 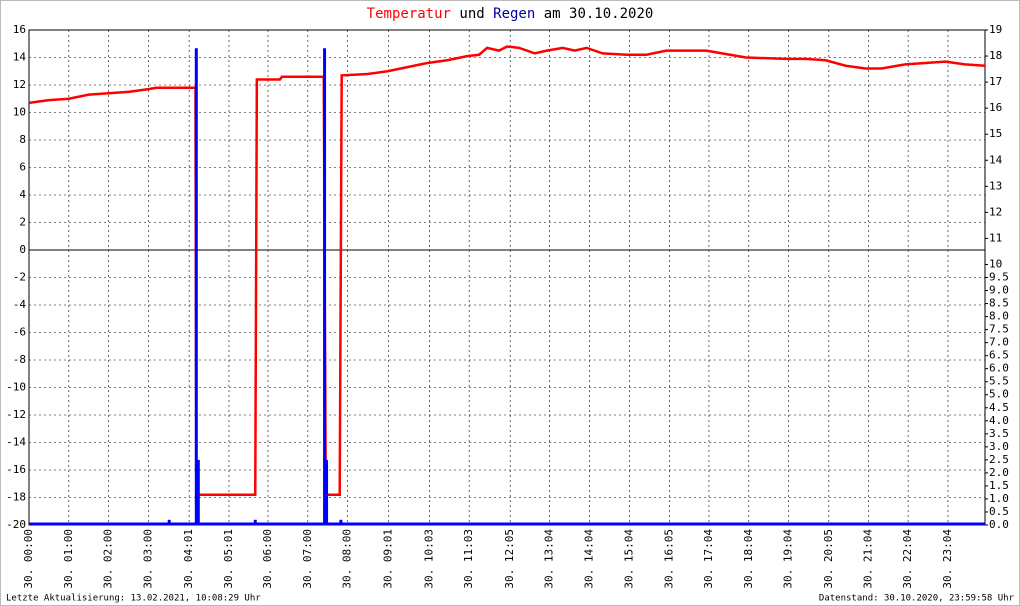 I want to click on y2-tick-label: 2.0, so click(x=999, y=472).